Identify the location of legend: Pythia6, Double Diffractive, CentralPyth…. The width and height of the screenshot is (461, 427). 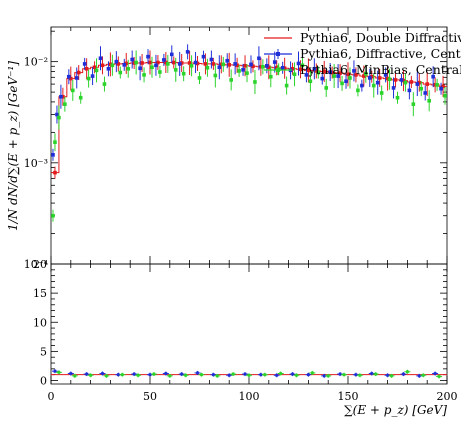
(362, 53).